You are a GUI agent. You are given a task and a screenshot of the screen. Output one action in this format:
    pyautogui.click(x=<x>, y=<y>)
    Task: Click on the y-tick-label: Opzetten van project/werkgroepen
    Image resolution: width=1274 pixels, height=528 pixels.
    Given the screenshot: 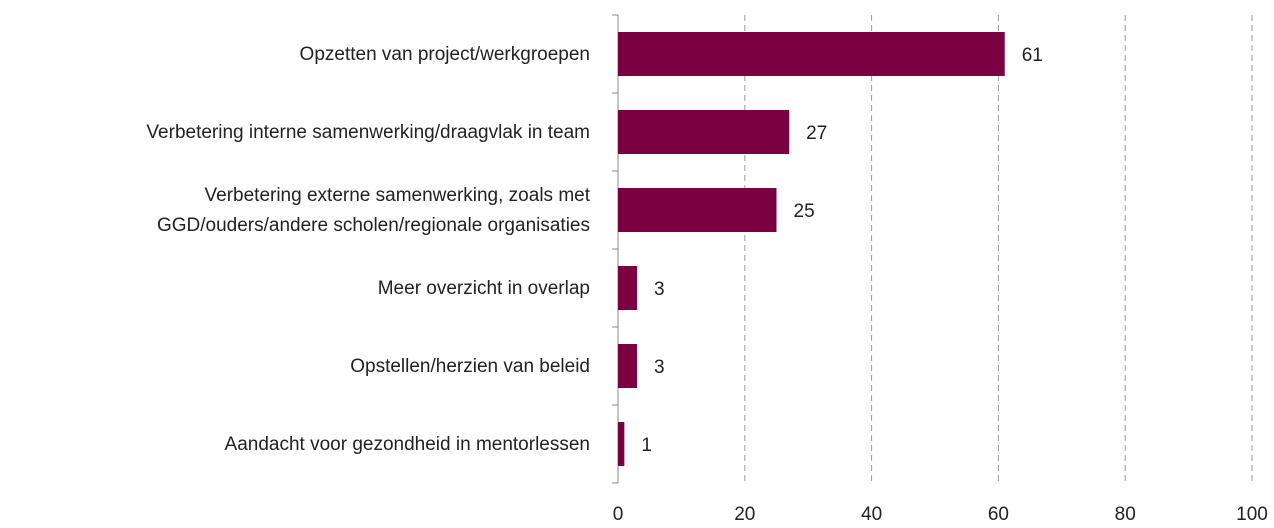 What is the action you would take?
    pyautogui.click(x=444, y=54)
    